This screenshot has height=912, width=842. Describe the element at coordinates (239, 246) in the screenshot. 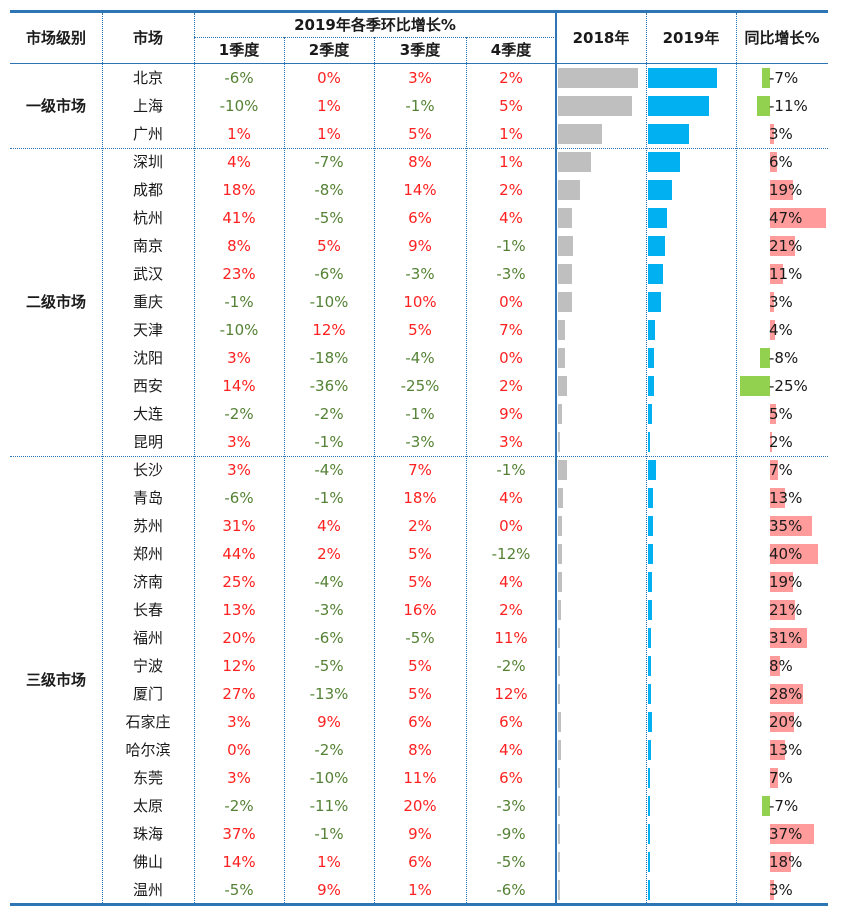

I see `qoq-value-q1: 8%` at that location.